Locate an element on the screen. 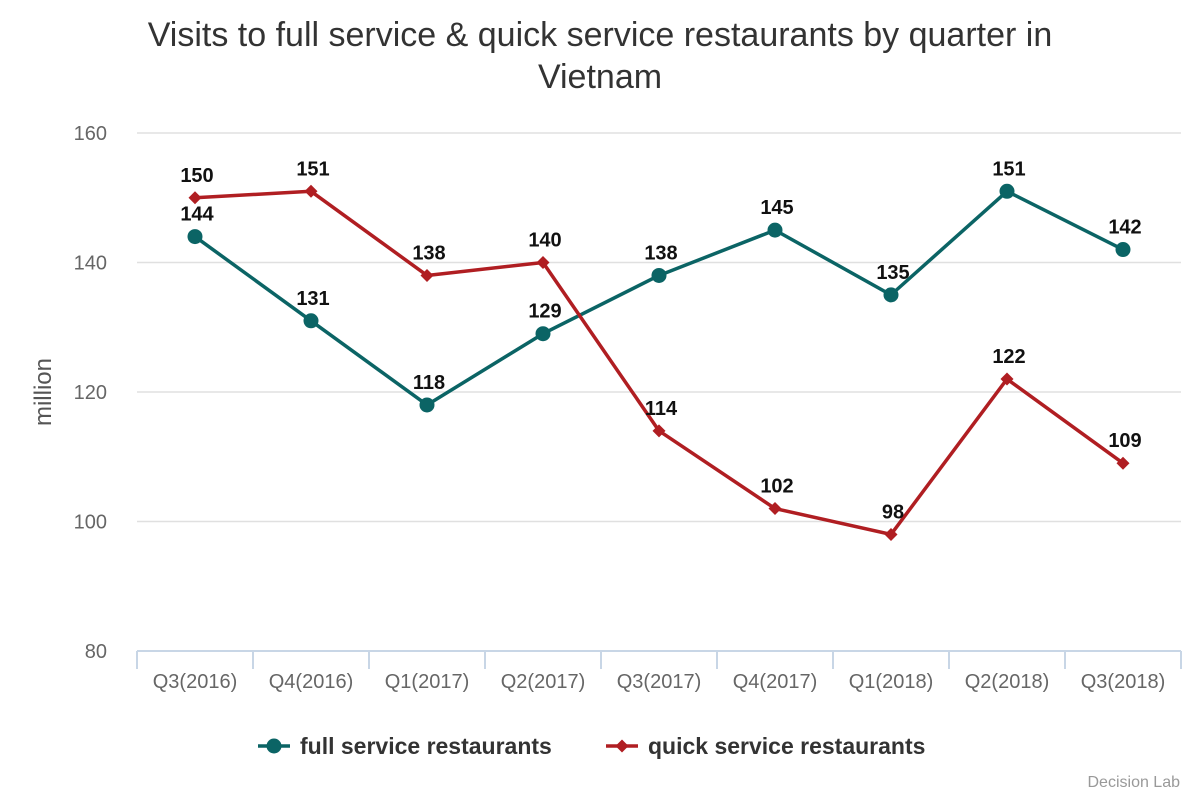  data-label-0: 151 is located at coordinates (1008, 169).